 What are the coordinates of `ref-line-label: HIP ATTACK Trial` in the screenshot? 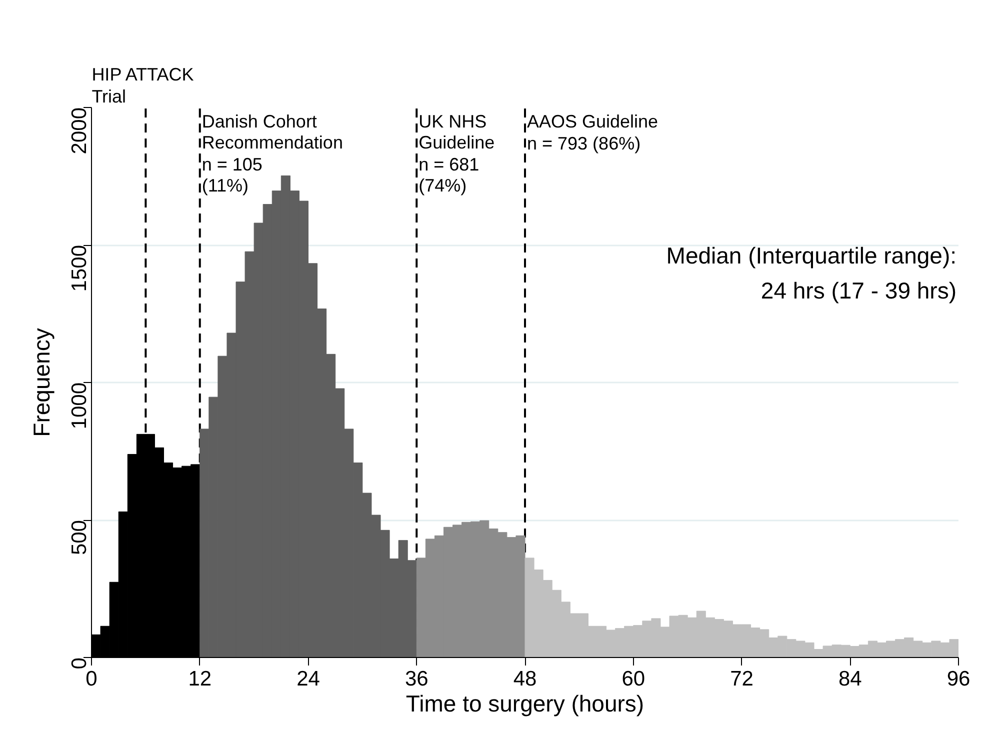 It's located at (143, 85).